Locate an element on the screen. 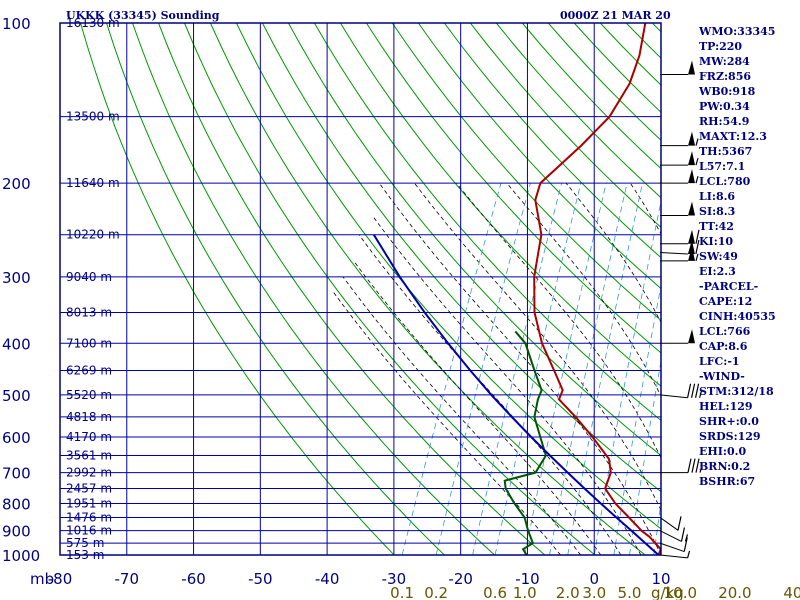  mixing-ratio-tick-label: 40 is located at coordinates (791, 592).